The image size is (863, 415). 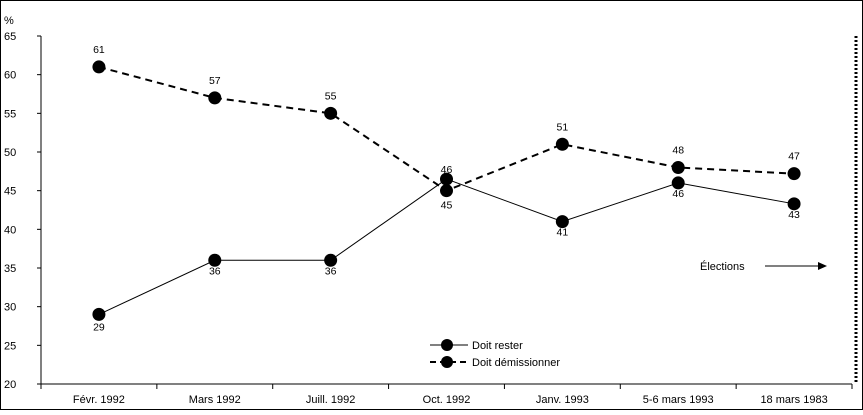 What do you see at coordinates (99, 50) in the screenshot?
I see `data-label: 61` at bounding box center [99, 50].